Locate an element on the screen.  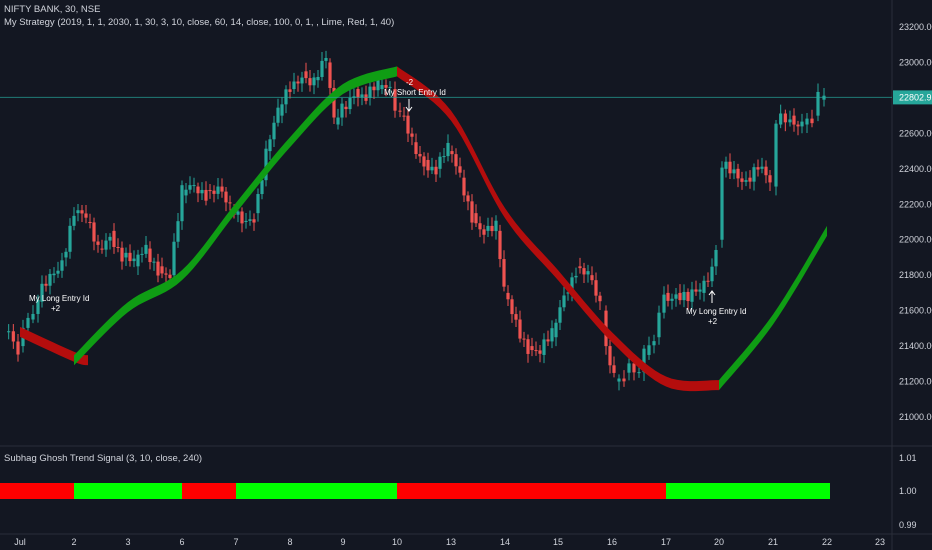
indicator-axis: 1.01 1.00 0.99 is located at coordinates (908, 491).